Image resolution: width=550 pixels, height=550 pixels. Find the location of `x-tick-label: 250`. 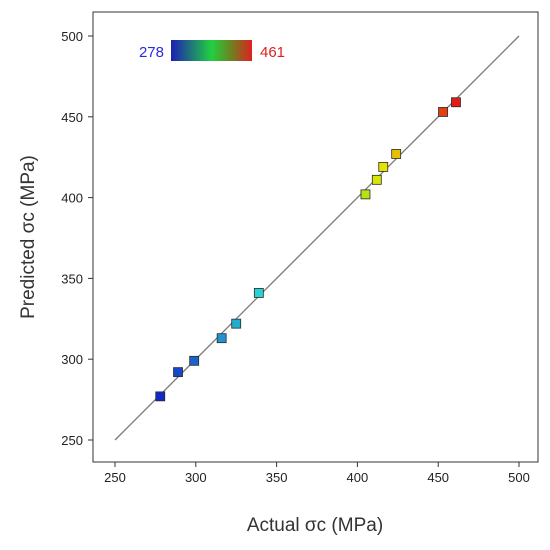

x-tick-label: 250 is located at coordinates (115, 477).